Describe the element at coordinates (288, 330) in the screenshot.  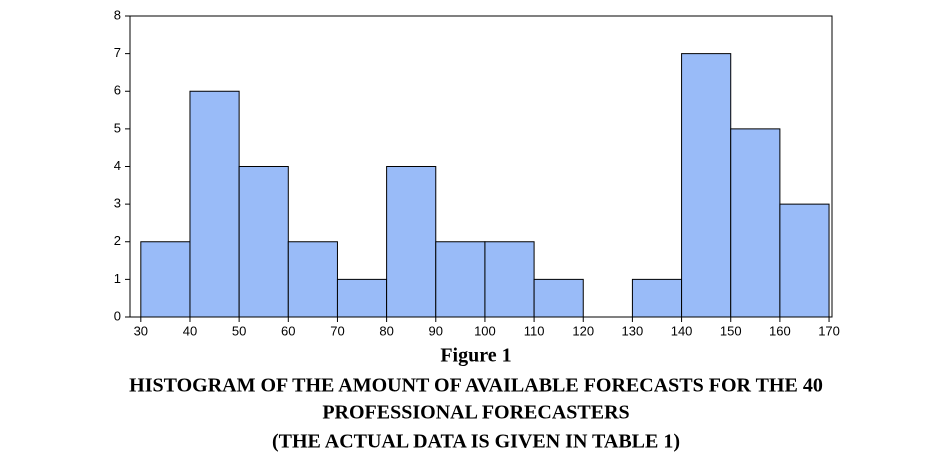
I see `x-tick-label: 60` at that location.